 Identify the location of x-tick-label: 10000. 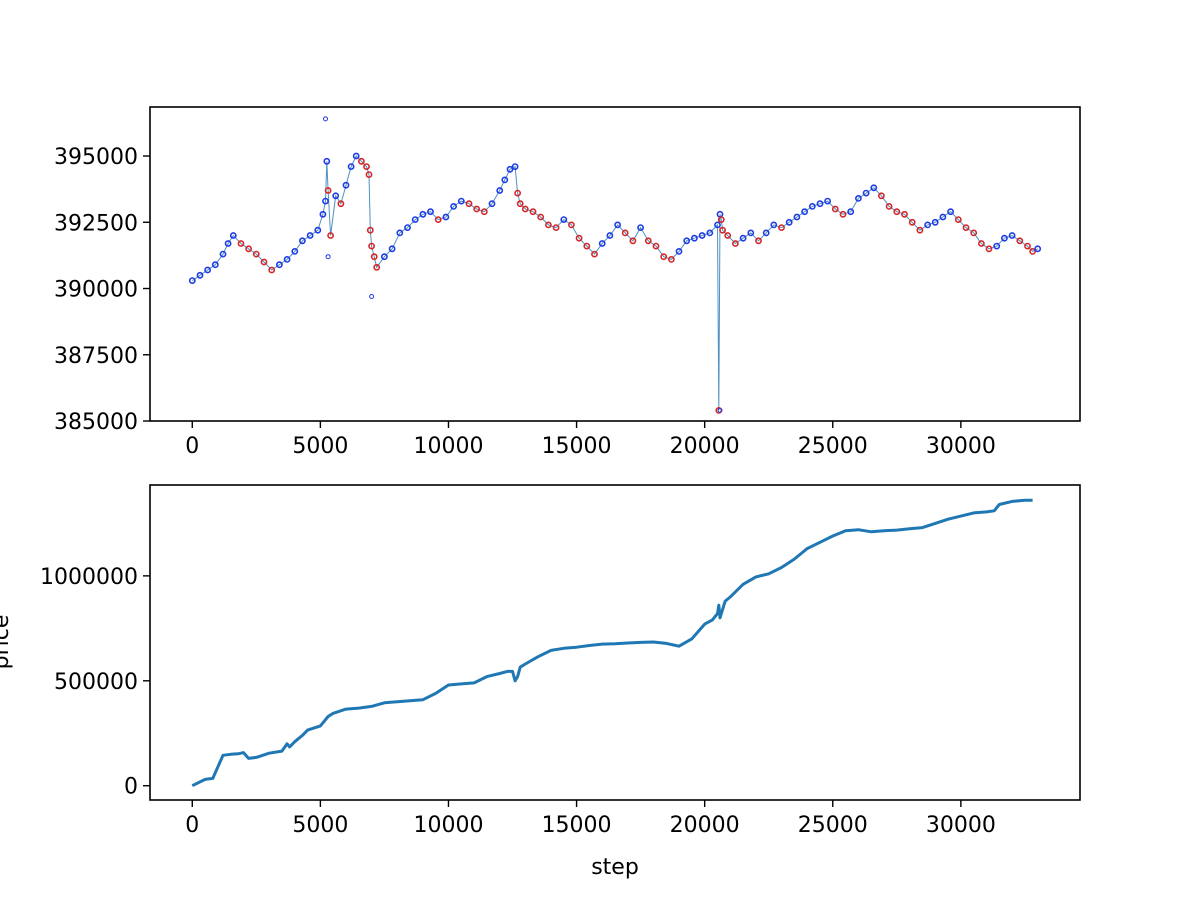
(448, 446).